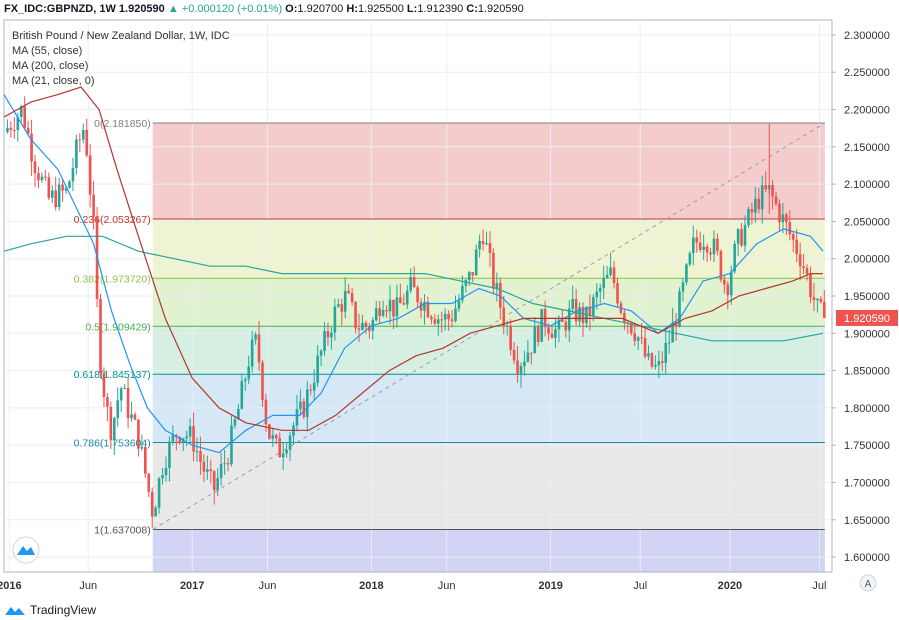 This screenshot has height=620, width=899. I want to click on tradingview-watermark-icon, so click(26, 550).